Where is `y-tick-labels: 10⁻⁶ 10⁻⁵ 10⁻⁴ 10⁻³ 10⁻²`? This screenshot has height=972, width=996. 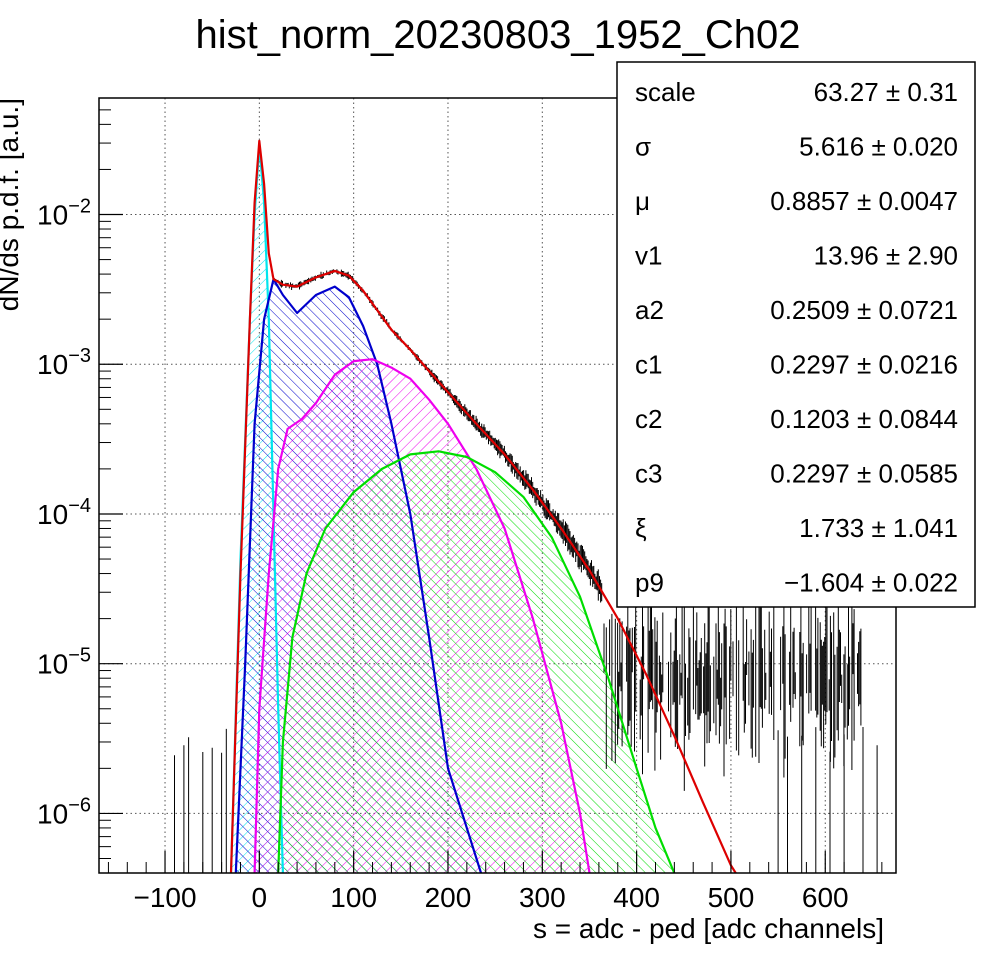
y-tick-labels: 10⁻⁶ 10⁻⁵ 10⁻⁴ 10⁻³ 10⁻² is located at coordinates (64, 513).